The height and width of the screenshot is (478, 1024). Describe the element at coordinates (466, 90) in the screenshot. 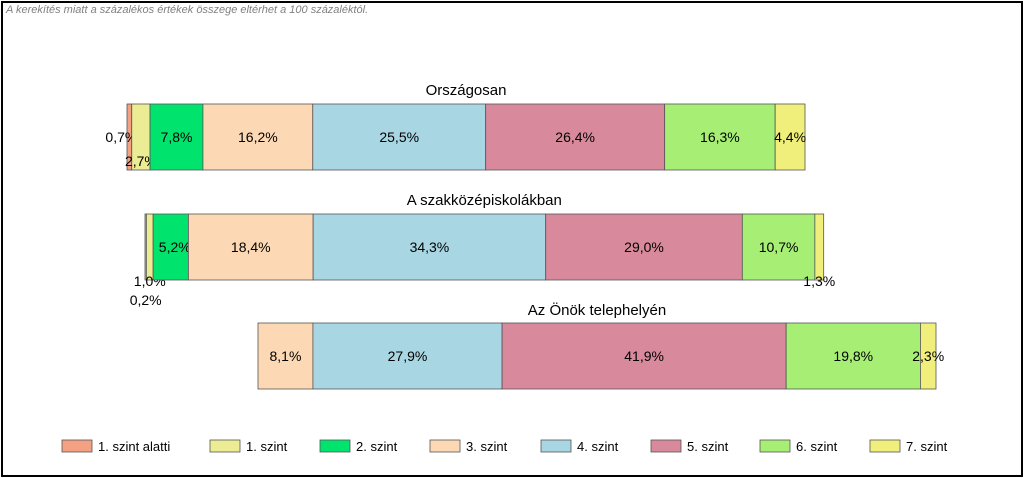

I see `bar-title: Országosan` at that location.